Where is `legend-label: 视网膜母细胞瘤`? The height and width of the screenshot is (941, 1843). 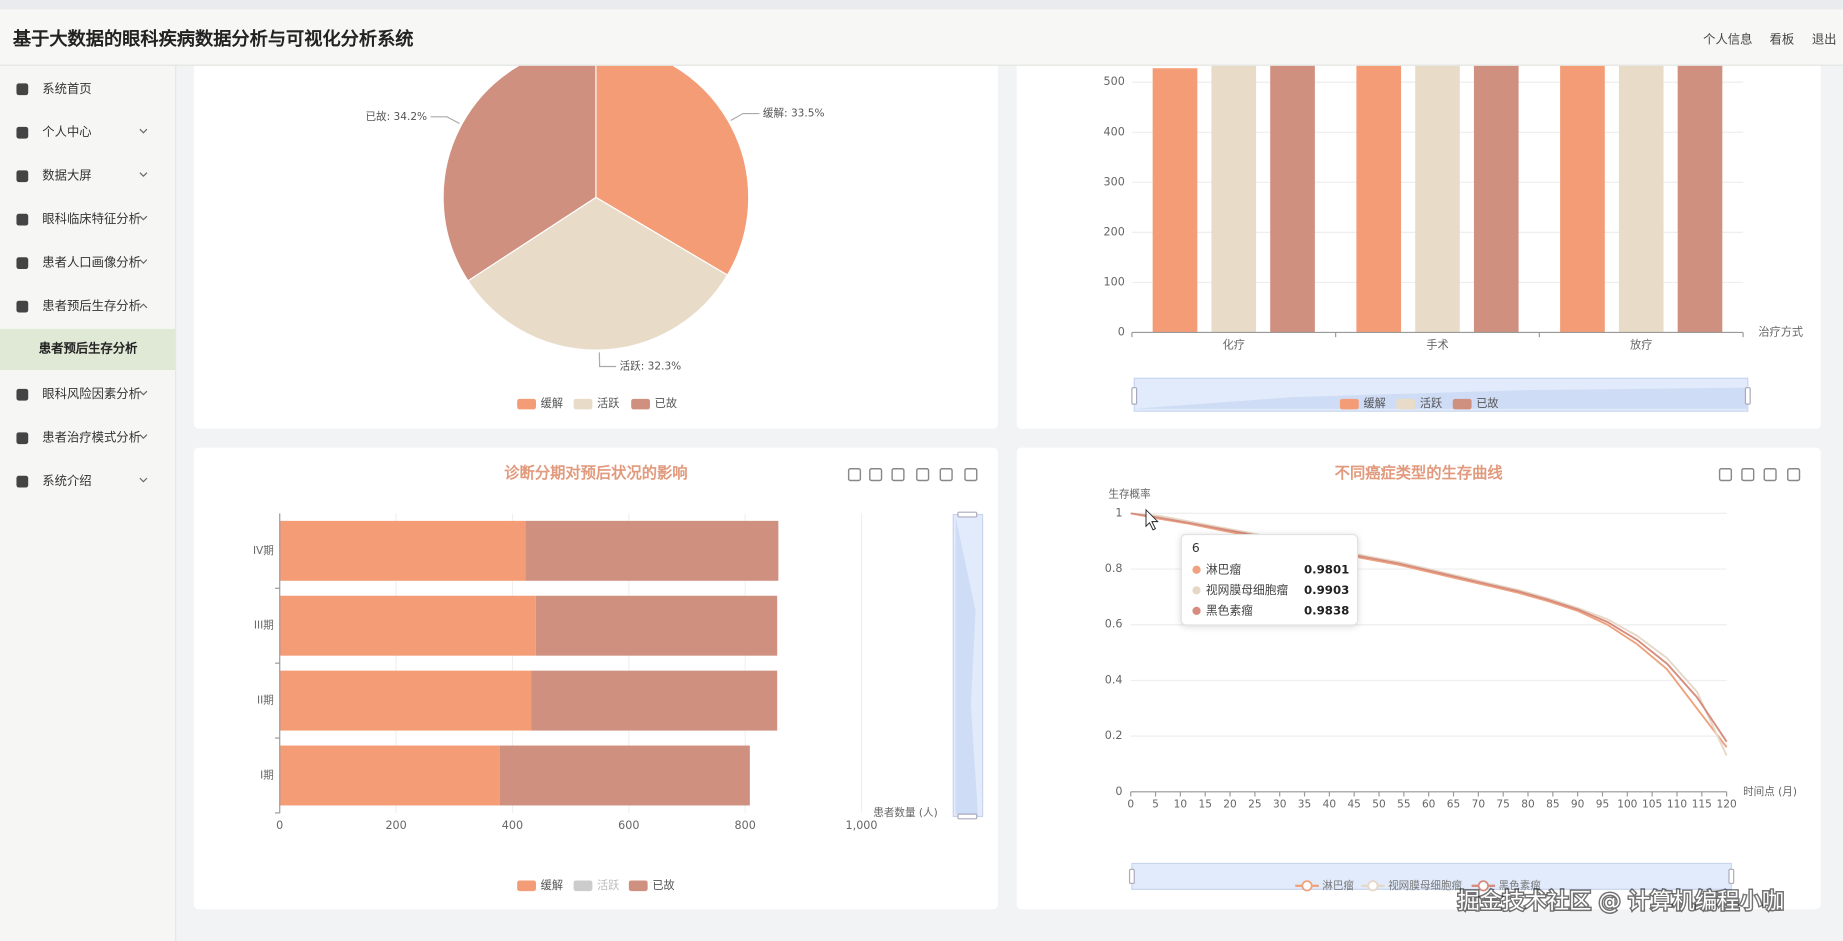
legend-label: 视网膜母细胞瘤 is located at coordinates (1425, 885).